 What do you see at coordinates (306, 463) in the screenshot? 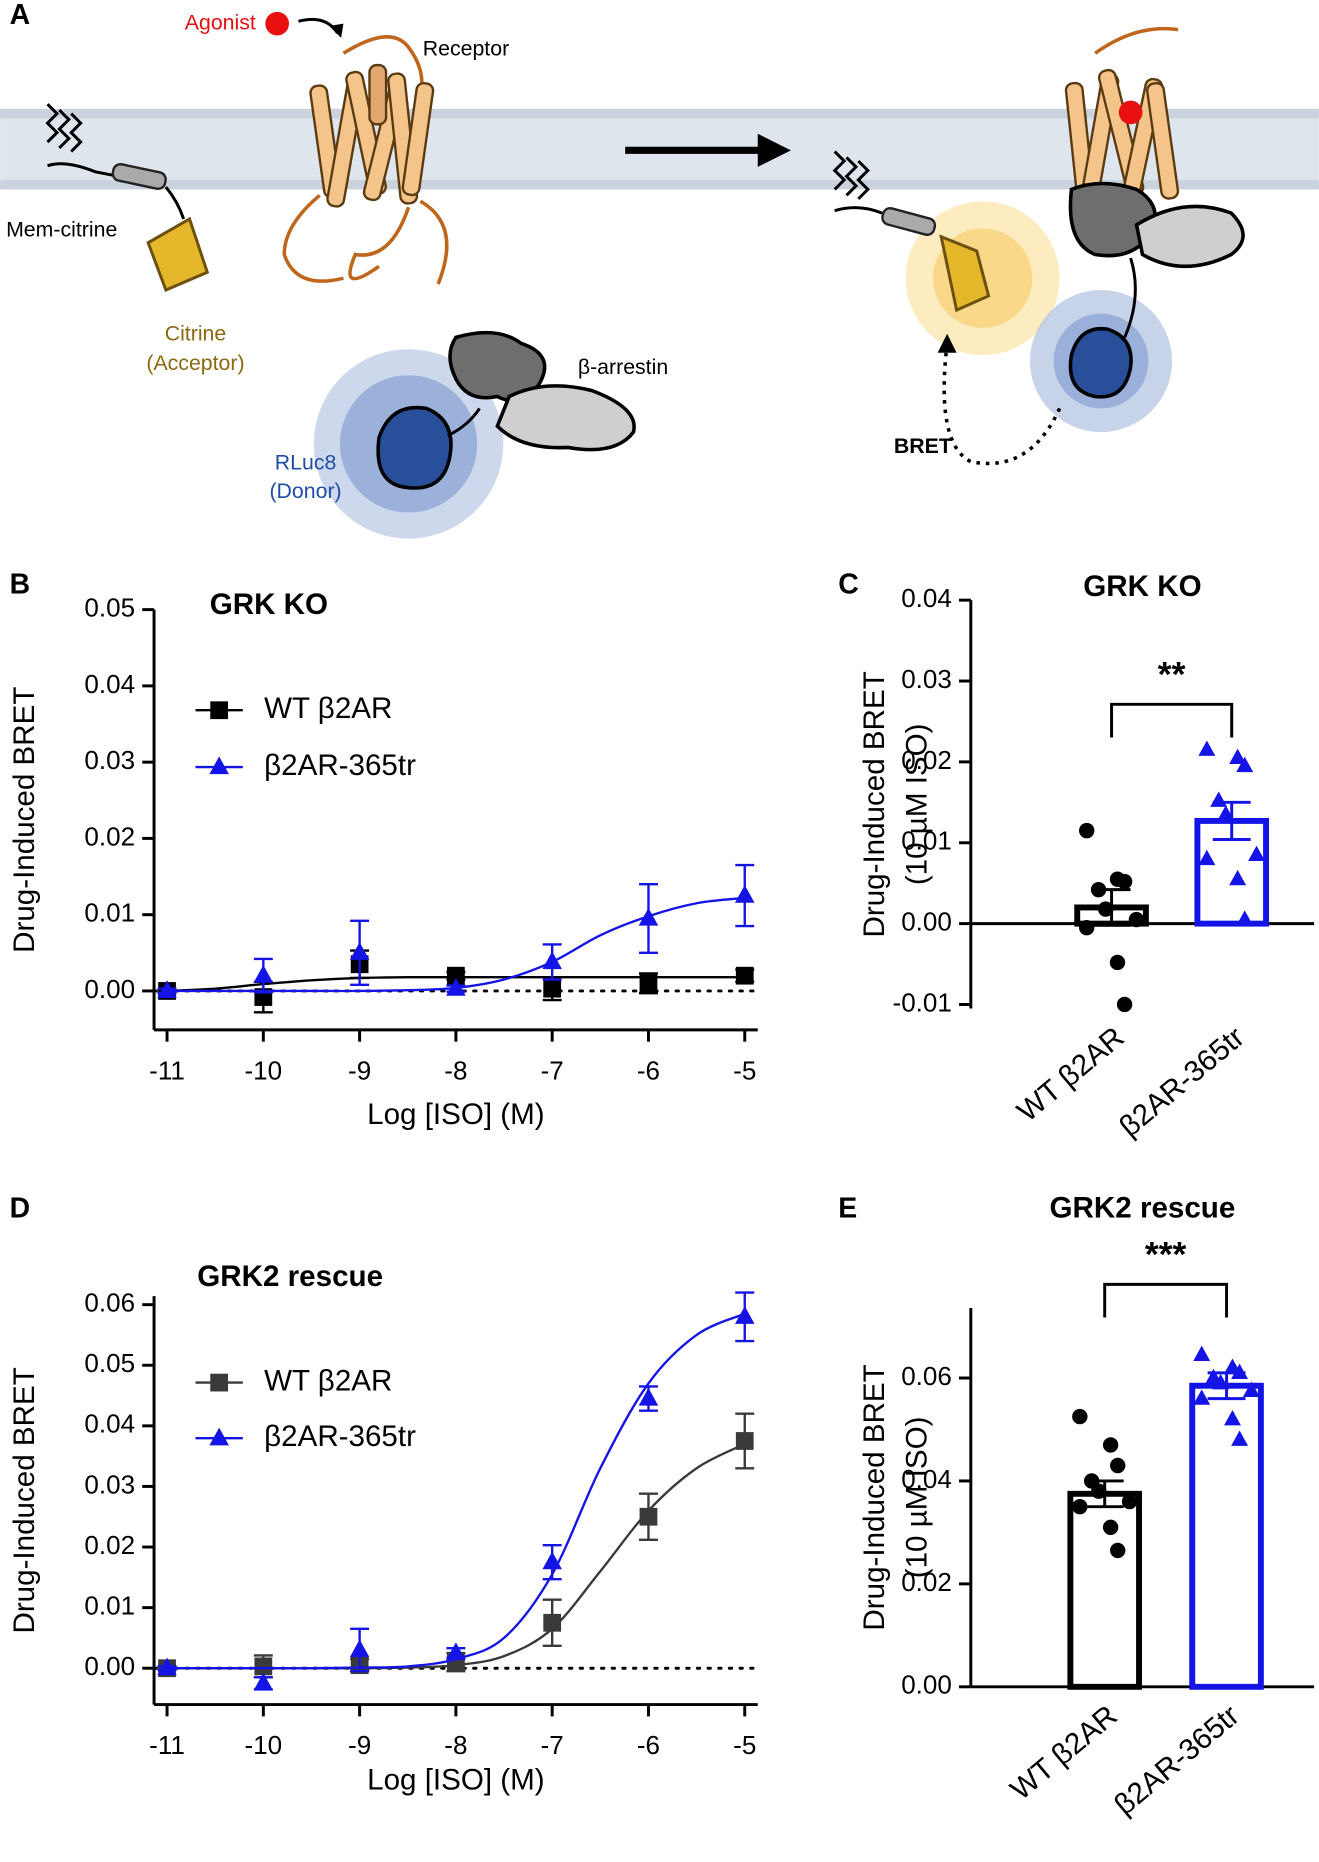
I see `rluc8-label: RLuc8` at bounding box center [306, 463].